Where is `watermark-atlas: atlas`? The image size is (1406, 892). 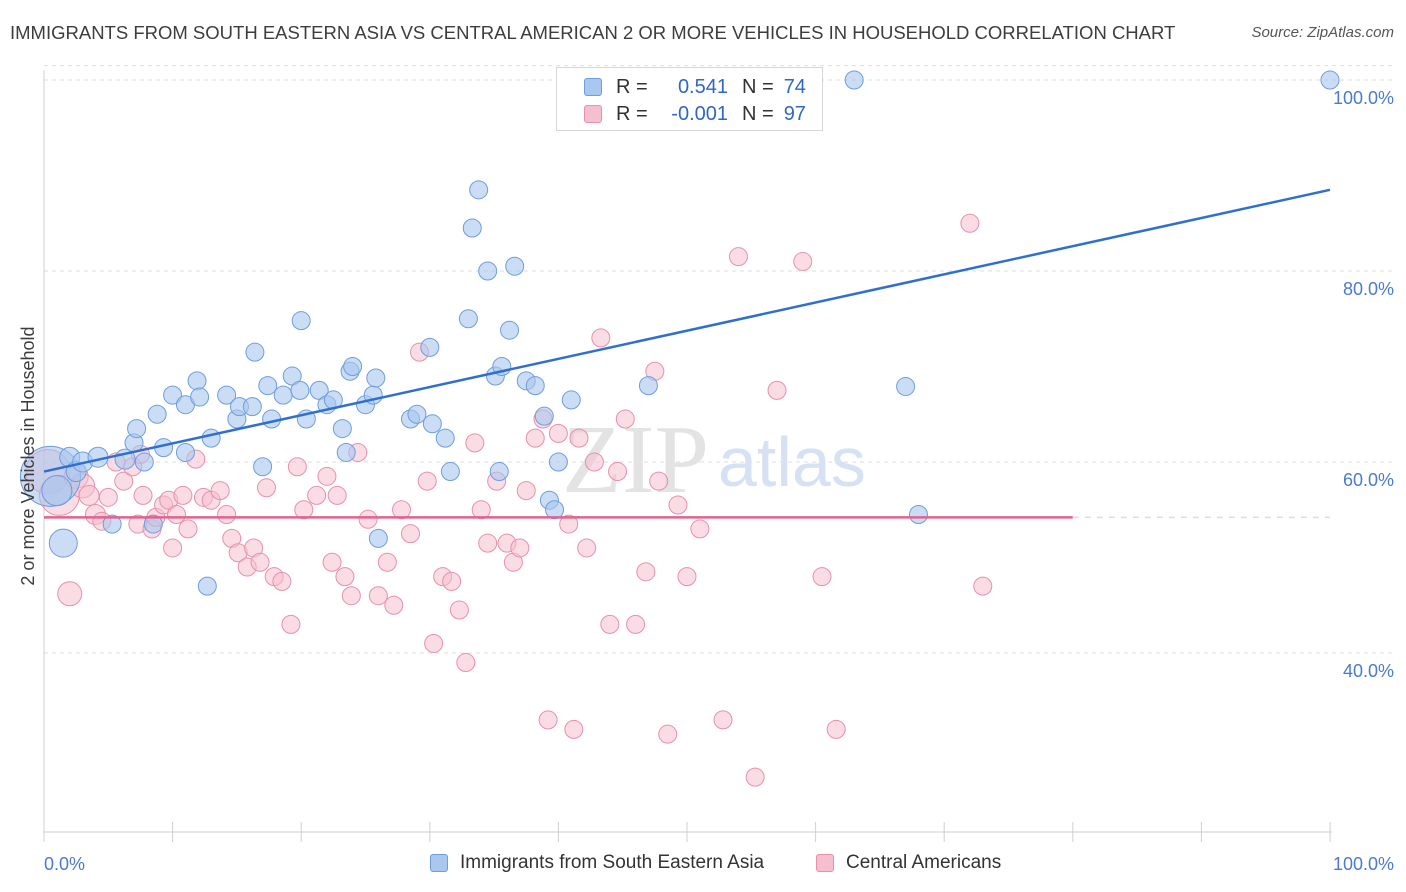
watermark-atlas: atlas is located at coordinates (792, 462).